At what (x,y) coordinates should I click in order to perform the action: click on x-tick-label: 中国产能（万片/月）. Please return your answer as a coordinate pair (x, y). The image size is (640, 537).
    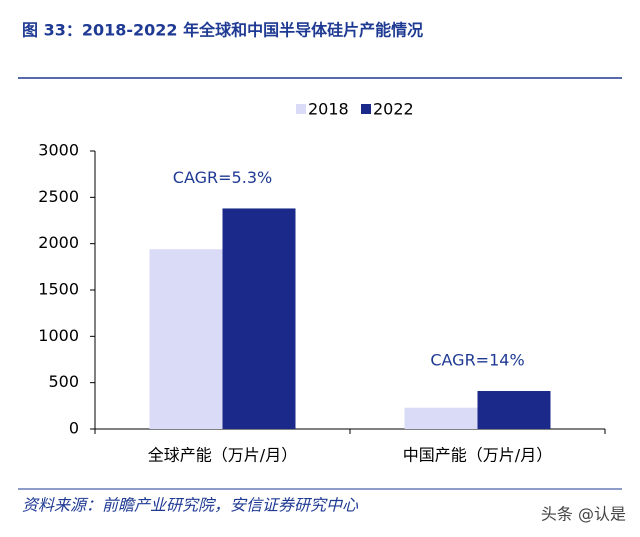
    Looking at the image, I should click on (477, 455).